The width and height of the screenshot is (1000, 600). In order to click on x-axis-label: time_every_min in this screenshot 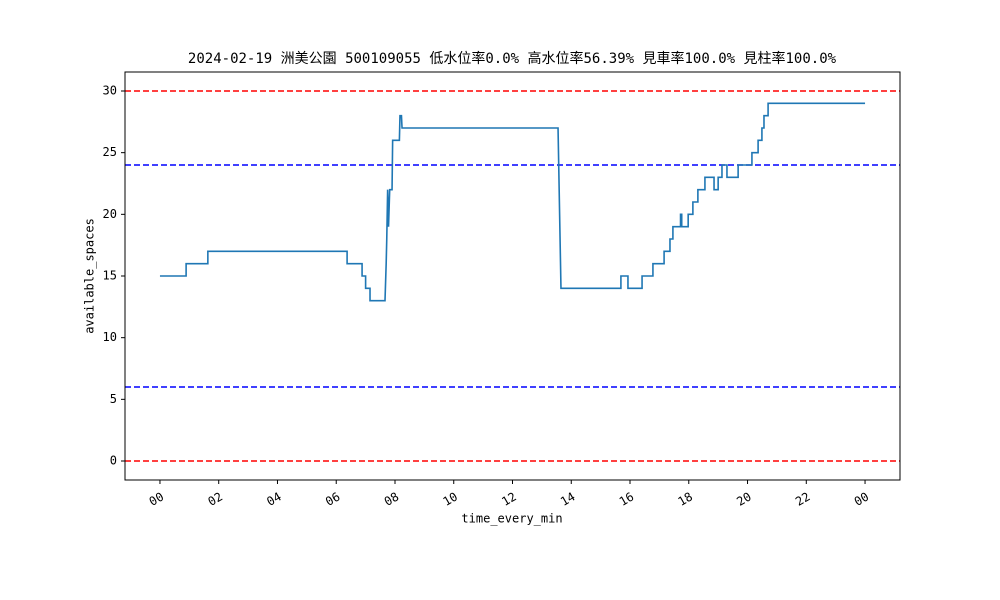, I will do `click(511, 519)`.